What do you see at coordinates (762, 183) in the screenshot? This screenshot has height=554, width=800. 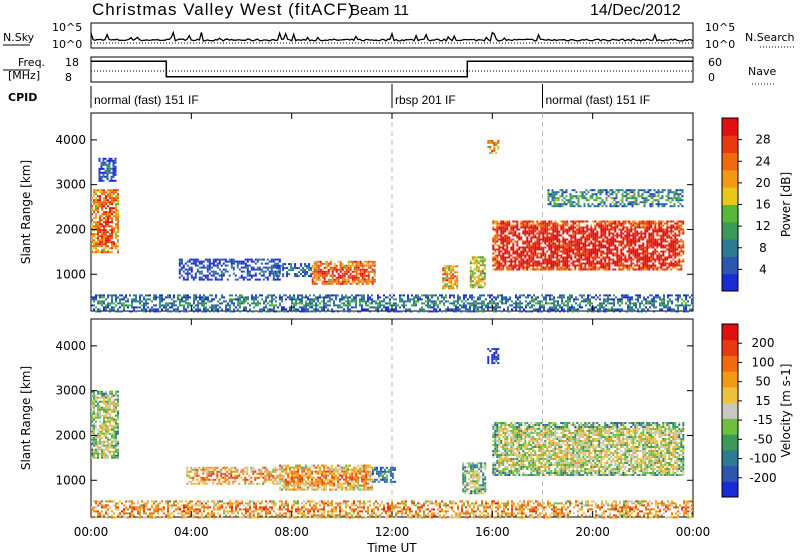 I see `colorbar-tick-label: 20` at bounding box center [762, 183].